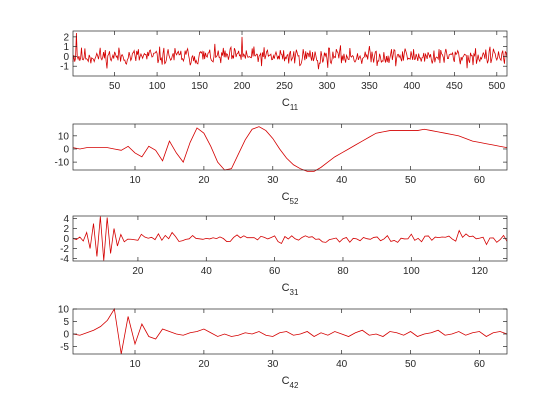 Image resolution: width=560 pixels, height=420 pixels. I want to click on x-axis-label: C42, so click(290, 382).